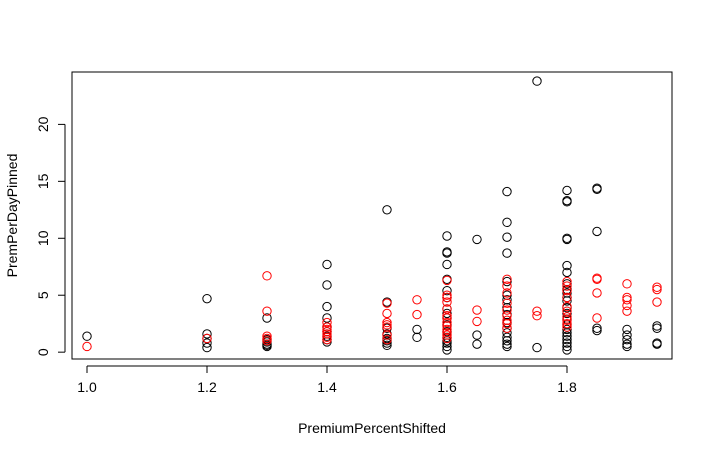 The width and height of the screenshot is (714, 458). What do you see at coordinates (447, 387) in the screenshot?
I see `x-tick-label: 1.6` at bounding box center [447, 387].